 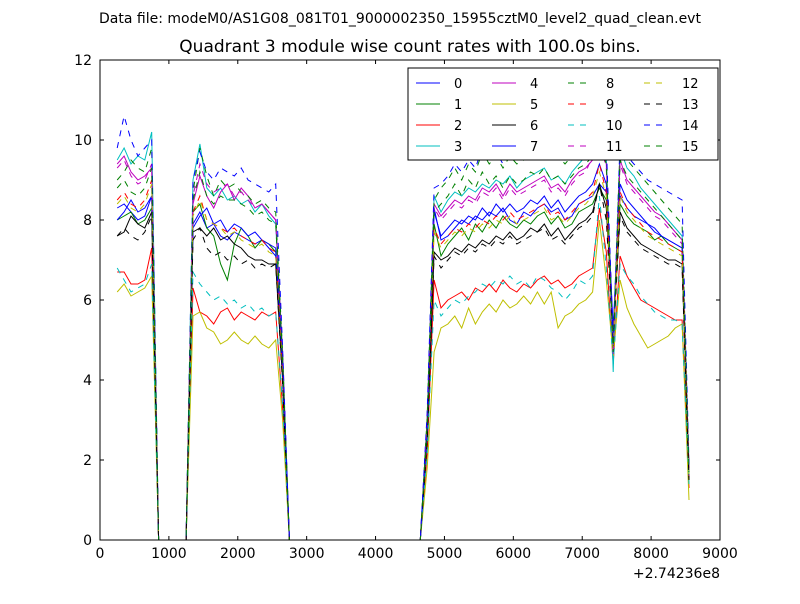 What do you see at coordinates (87, 221) in the screenshot?
I see `y-tick-label: 8` at bounding box center [87, 221].